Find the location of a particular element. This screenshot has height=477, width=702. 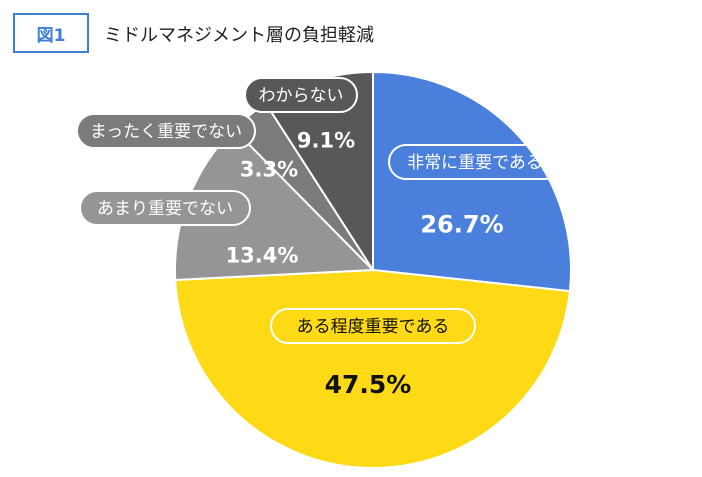

category-label-text: まったく重要でない is located at coordinates (166, 132).